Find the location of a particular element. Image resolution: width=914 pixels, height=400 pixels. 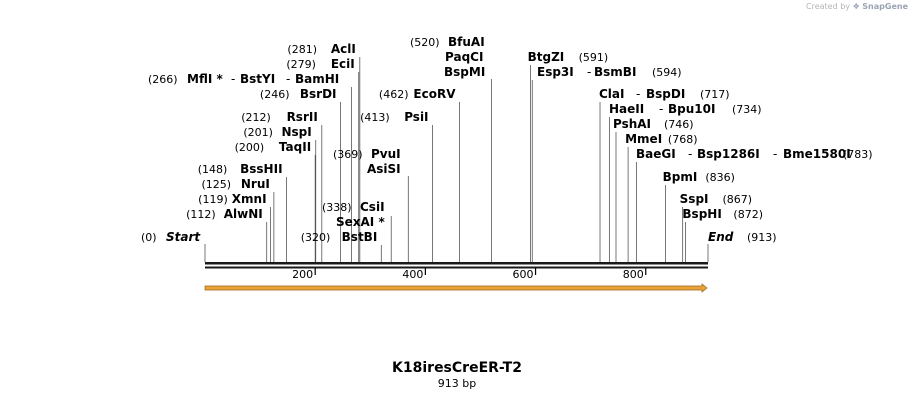

site-594-pos: (594) is located at coordinates (667, 72).